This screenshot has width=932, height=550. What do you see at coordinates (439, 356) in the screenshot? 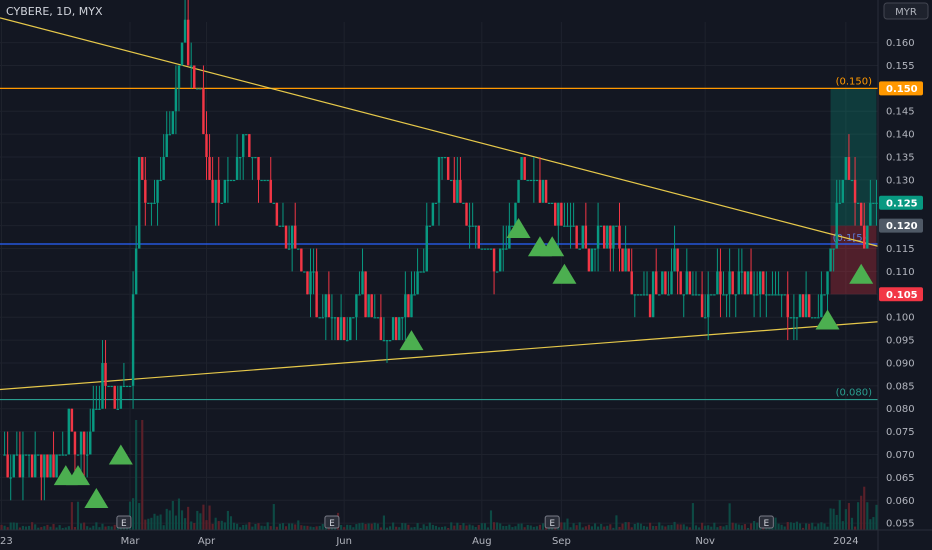
I see `trendline` at bounding box center [439, 356].